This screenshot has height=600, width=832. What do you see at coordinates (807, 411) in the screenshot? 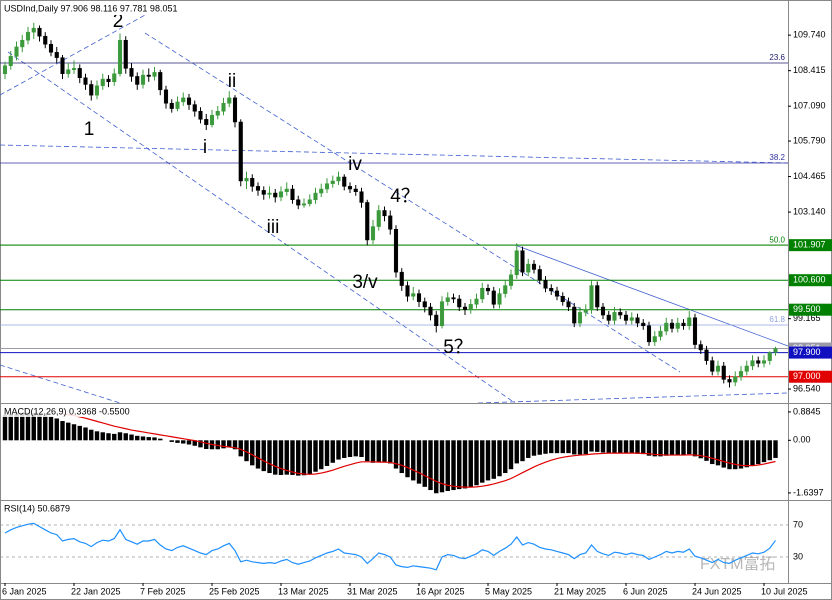
I see `y-tick-label: 0.8845` at bounding box center [807, 411].